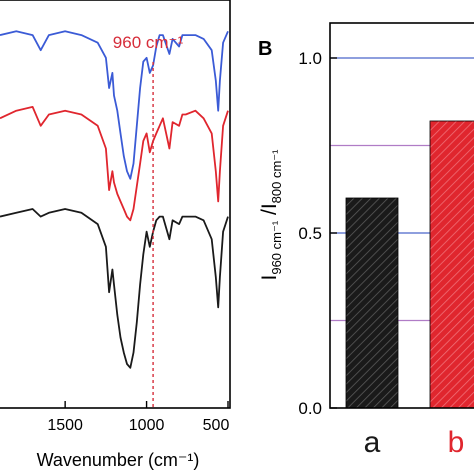 The width and height of the screenshot is (474, 474). I want to click on ylabel-intensity-1: I, so click(269, 278).